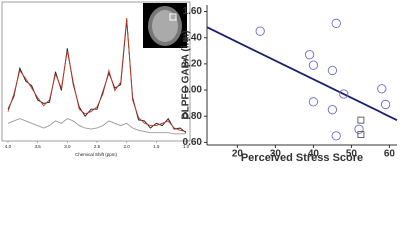  What do you see at coordinates (238, 154) in the screenshot?
I see `x-tick-label: 20` at bounding box center [238, 154].